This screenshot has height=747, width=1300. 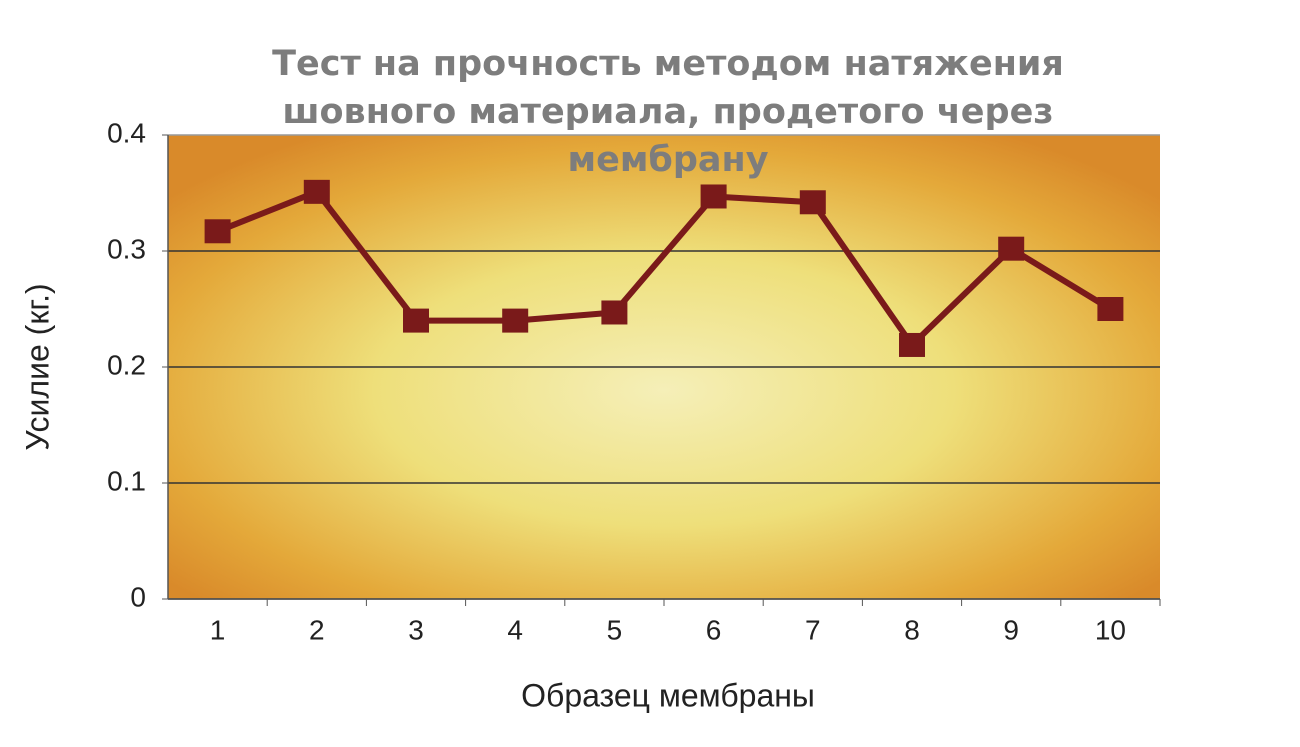 I want to click on x-tick-label: 10, so click(x=1110, y=629).